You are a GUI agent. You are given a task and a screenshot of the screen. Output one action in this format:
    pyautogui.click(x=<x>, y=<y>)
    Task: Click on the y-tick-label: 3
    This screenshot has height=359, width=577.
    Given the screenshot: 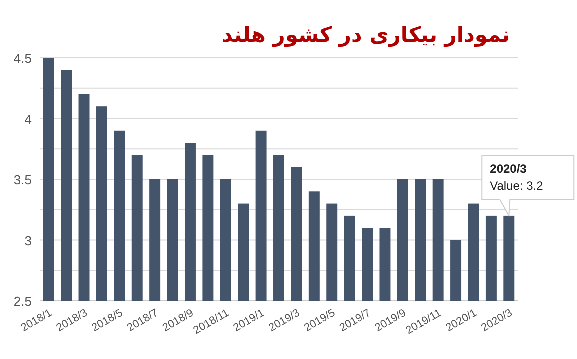 What is the action you would take?
    pyautogui.click(x=28, y=240)
    